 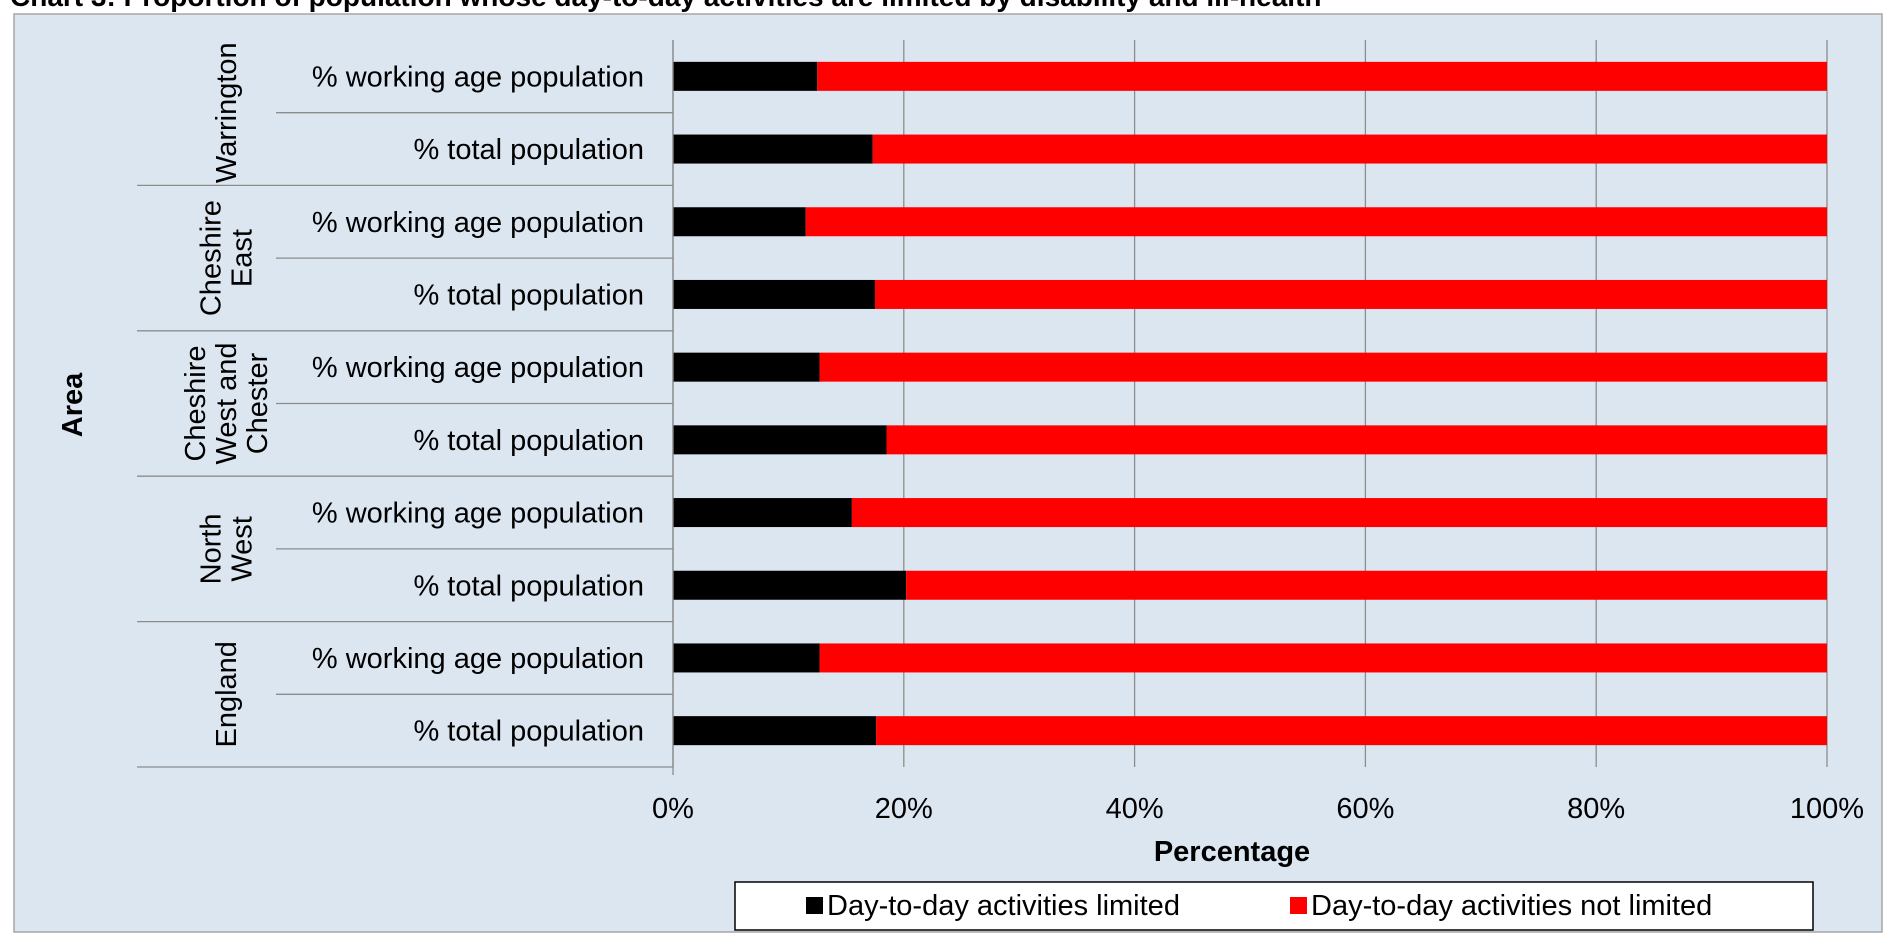 What do you see at coordinates (904, 809) in the screenshot?
I see `x-tick-label: 20%` at bounding box center [904, 809].